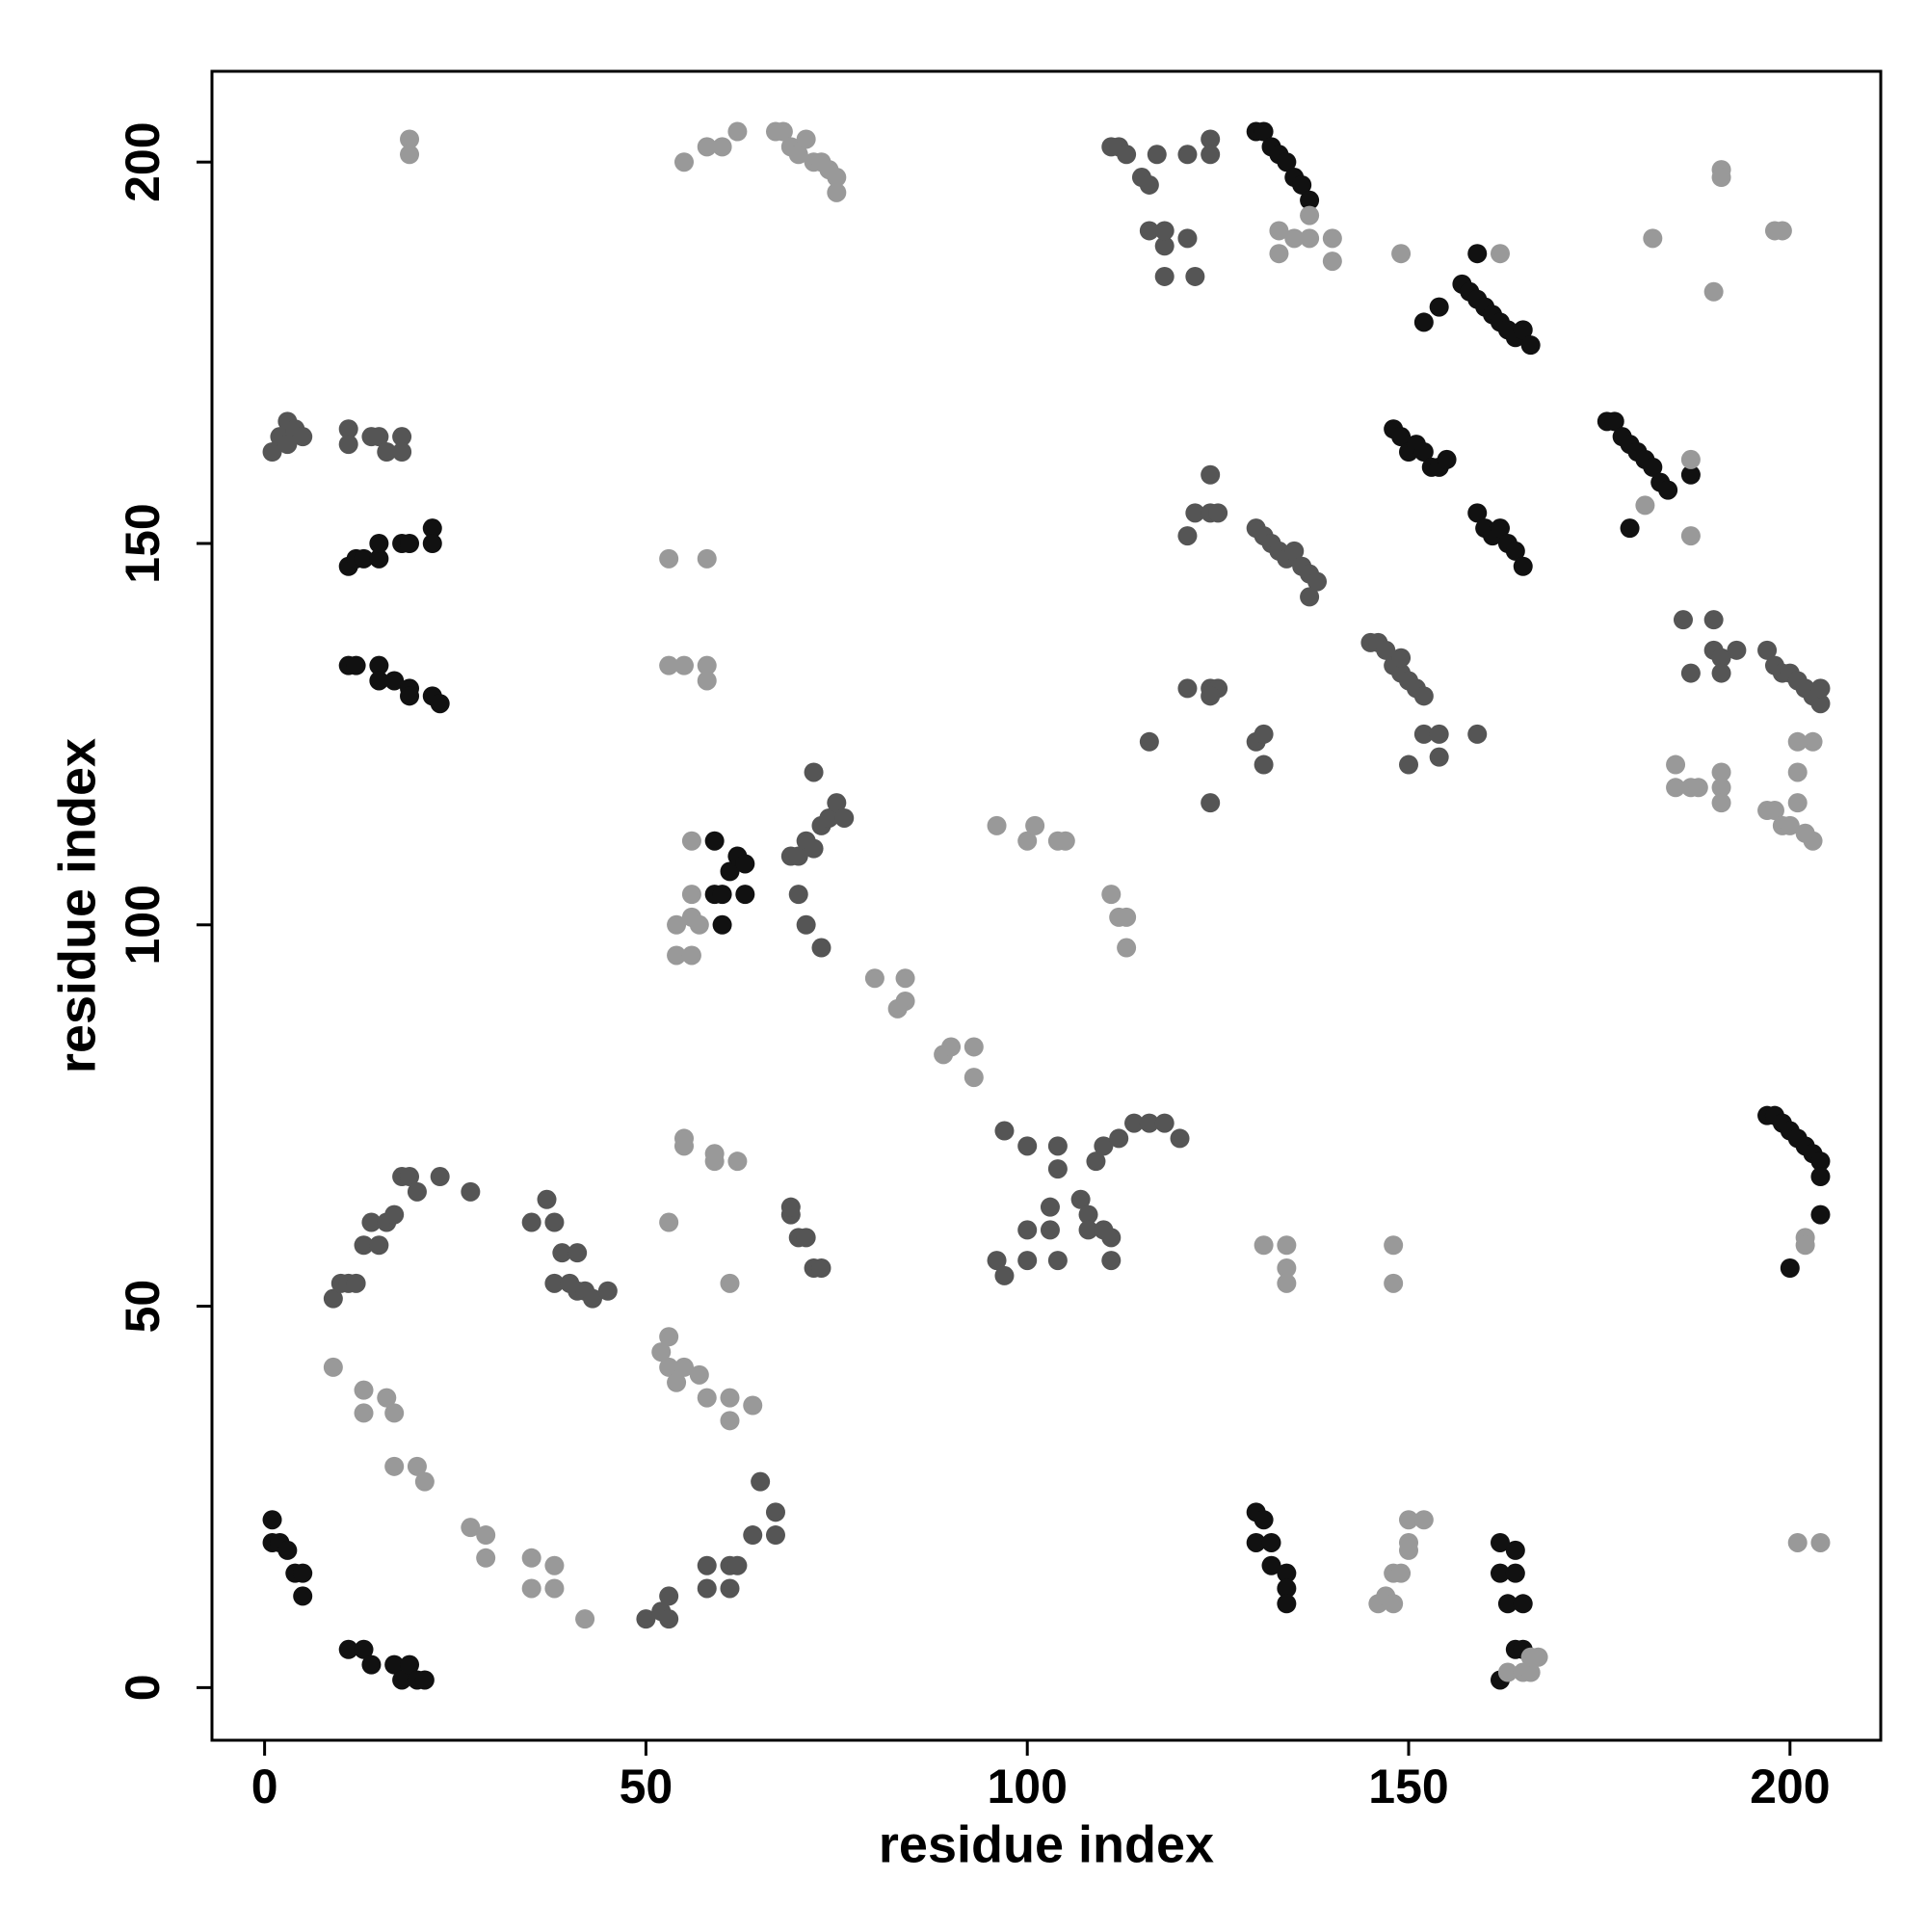 The width and height of the screenshot is (1927, 1932). What do you see at coordinates (1027, 1786) in the screenshot?
I see `x-tick-label: 100` at bounding box center [1027, 1786].